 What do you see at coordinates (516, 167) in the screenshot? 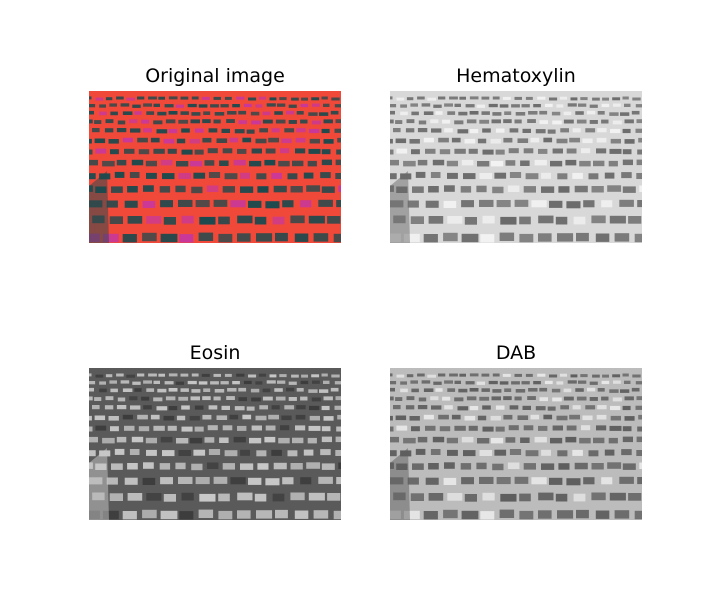
I see `hematoxylin-image` at bounding box center [516, 167].